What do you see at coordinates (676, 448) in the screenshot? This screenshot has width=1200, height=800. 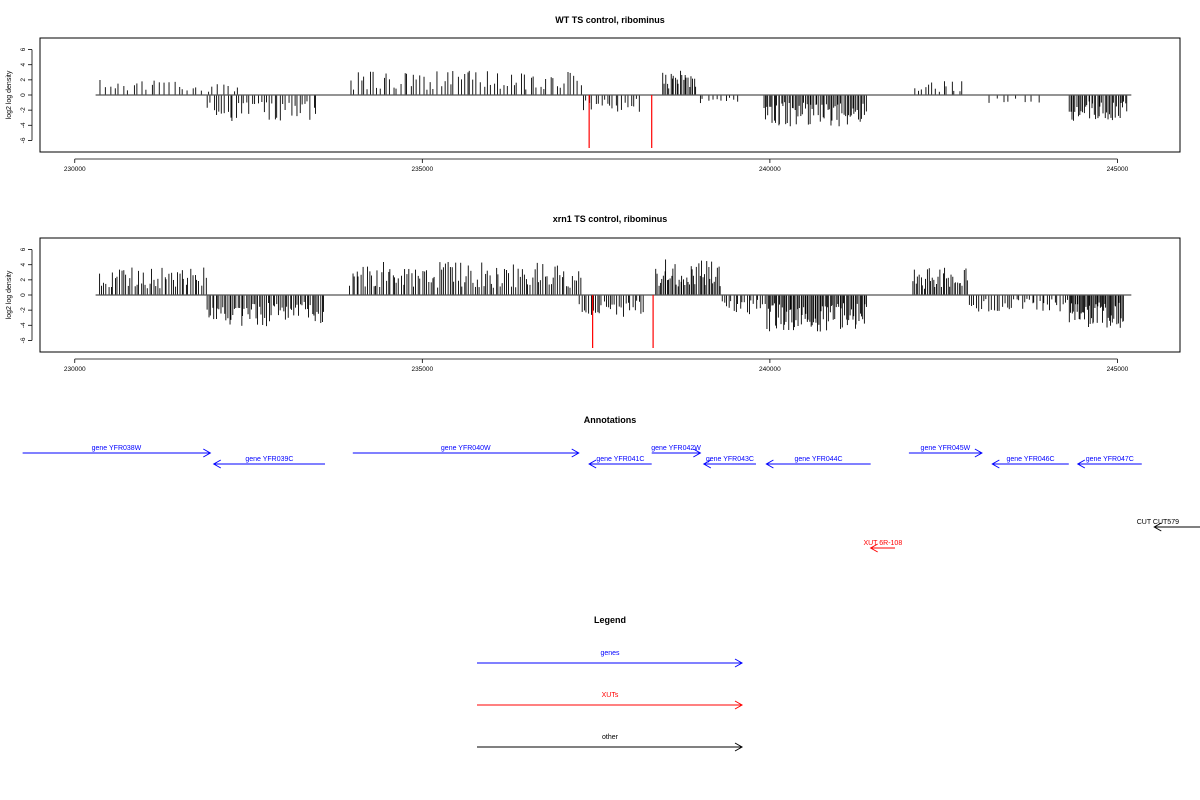 I see `feature-label: gene YFR042W` at bounding box center [676, 448].